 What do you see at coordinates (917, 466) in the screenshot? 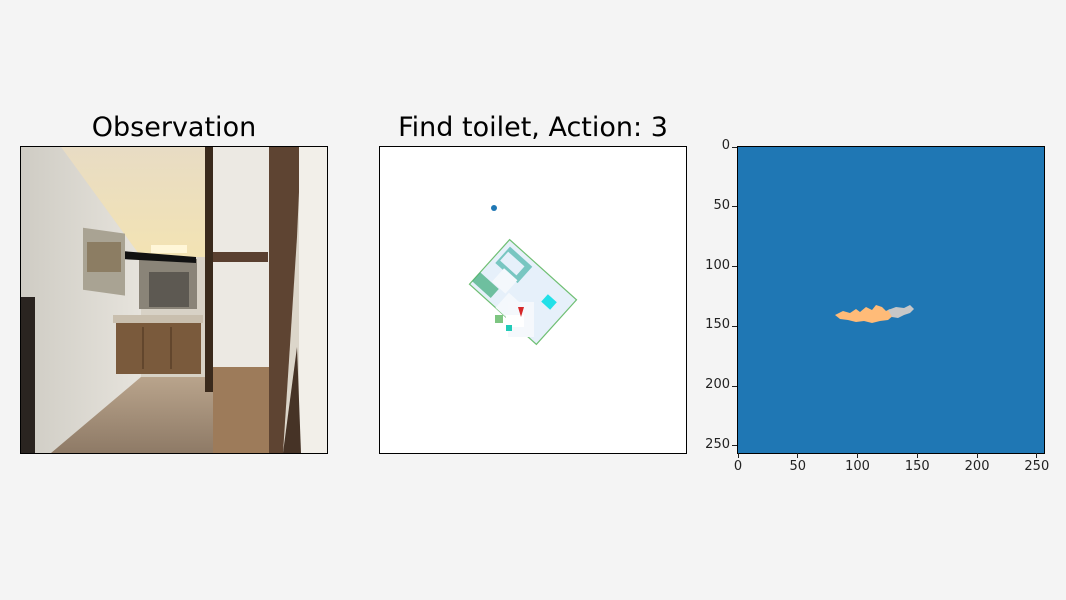
I see `x-tick-label: 150` at bounding box center [917, 466].